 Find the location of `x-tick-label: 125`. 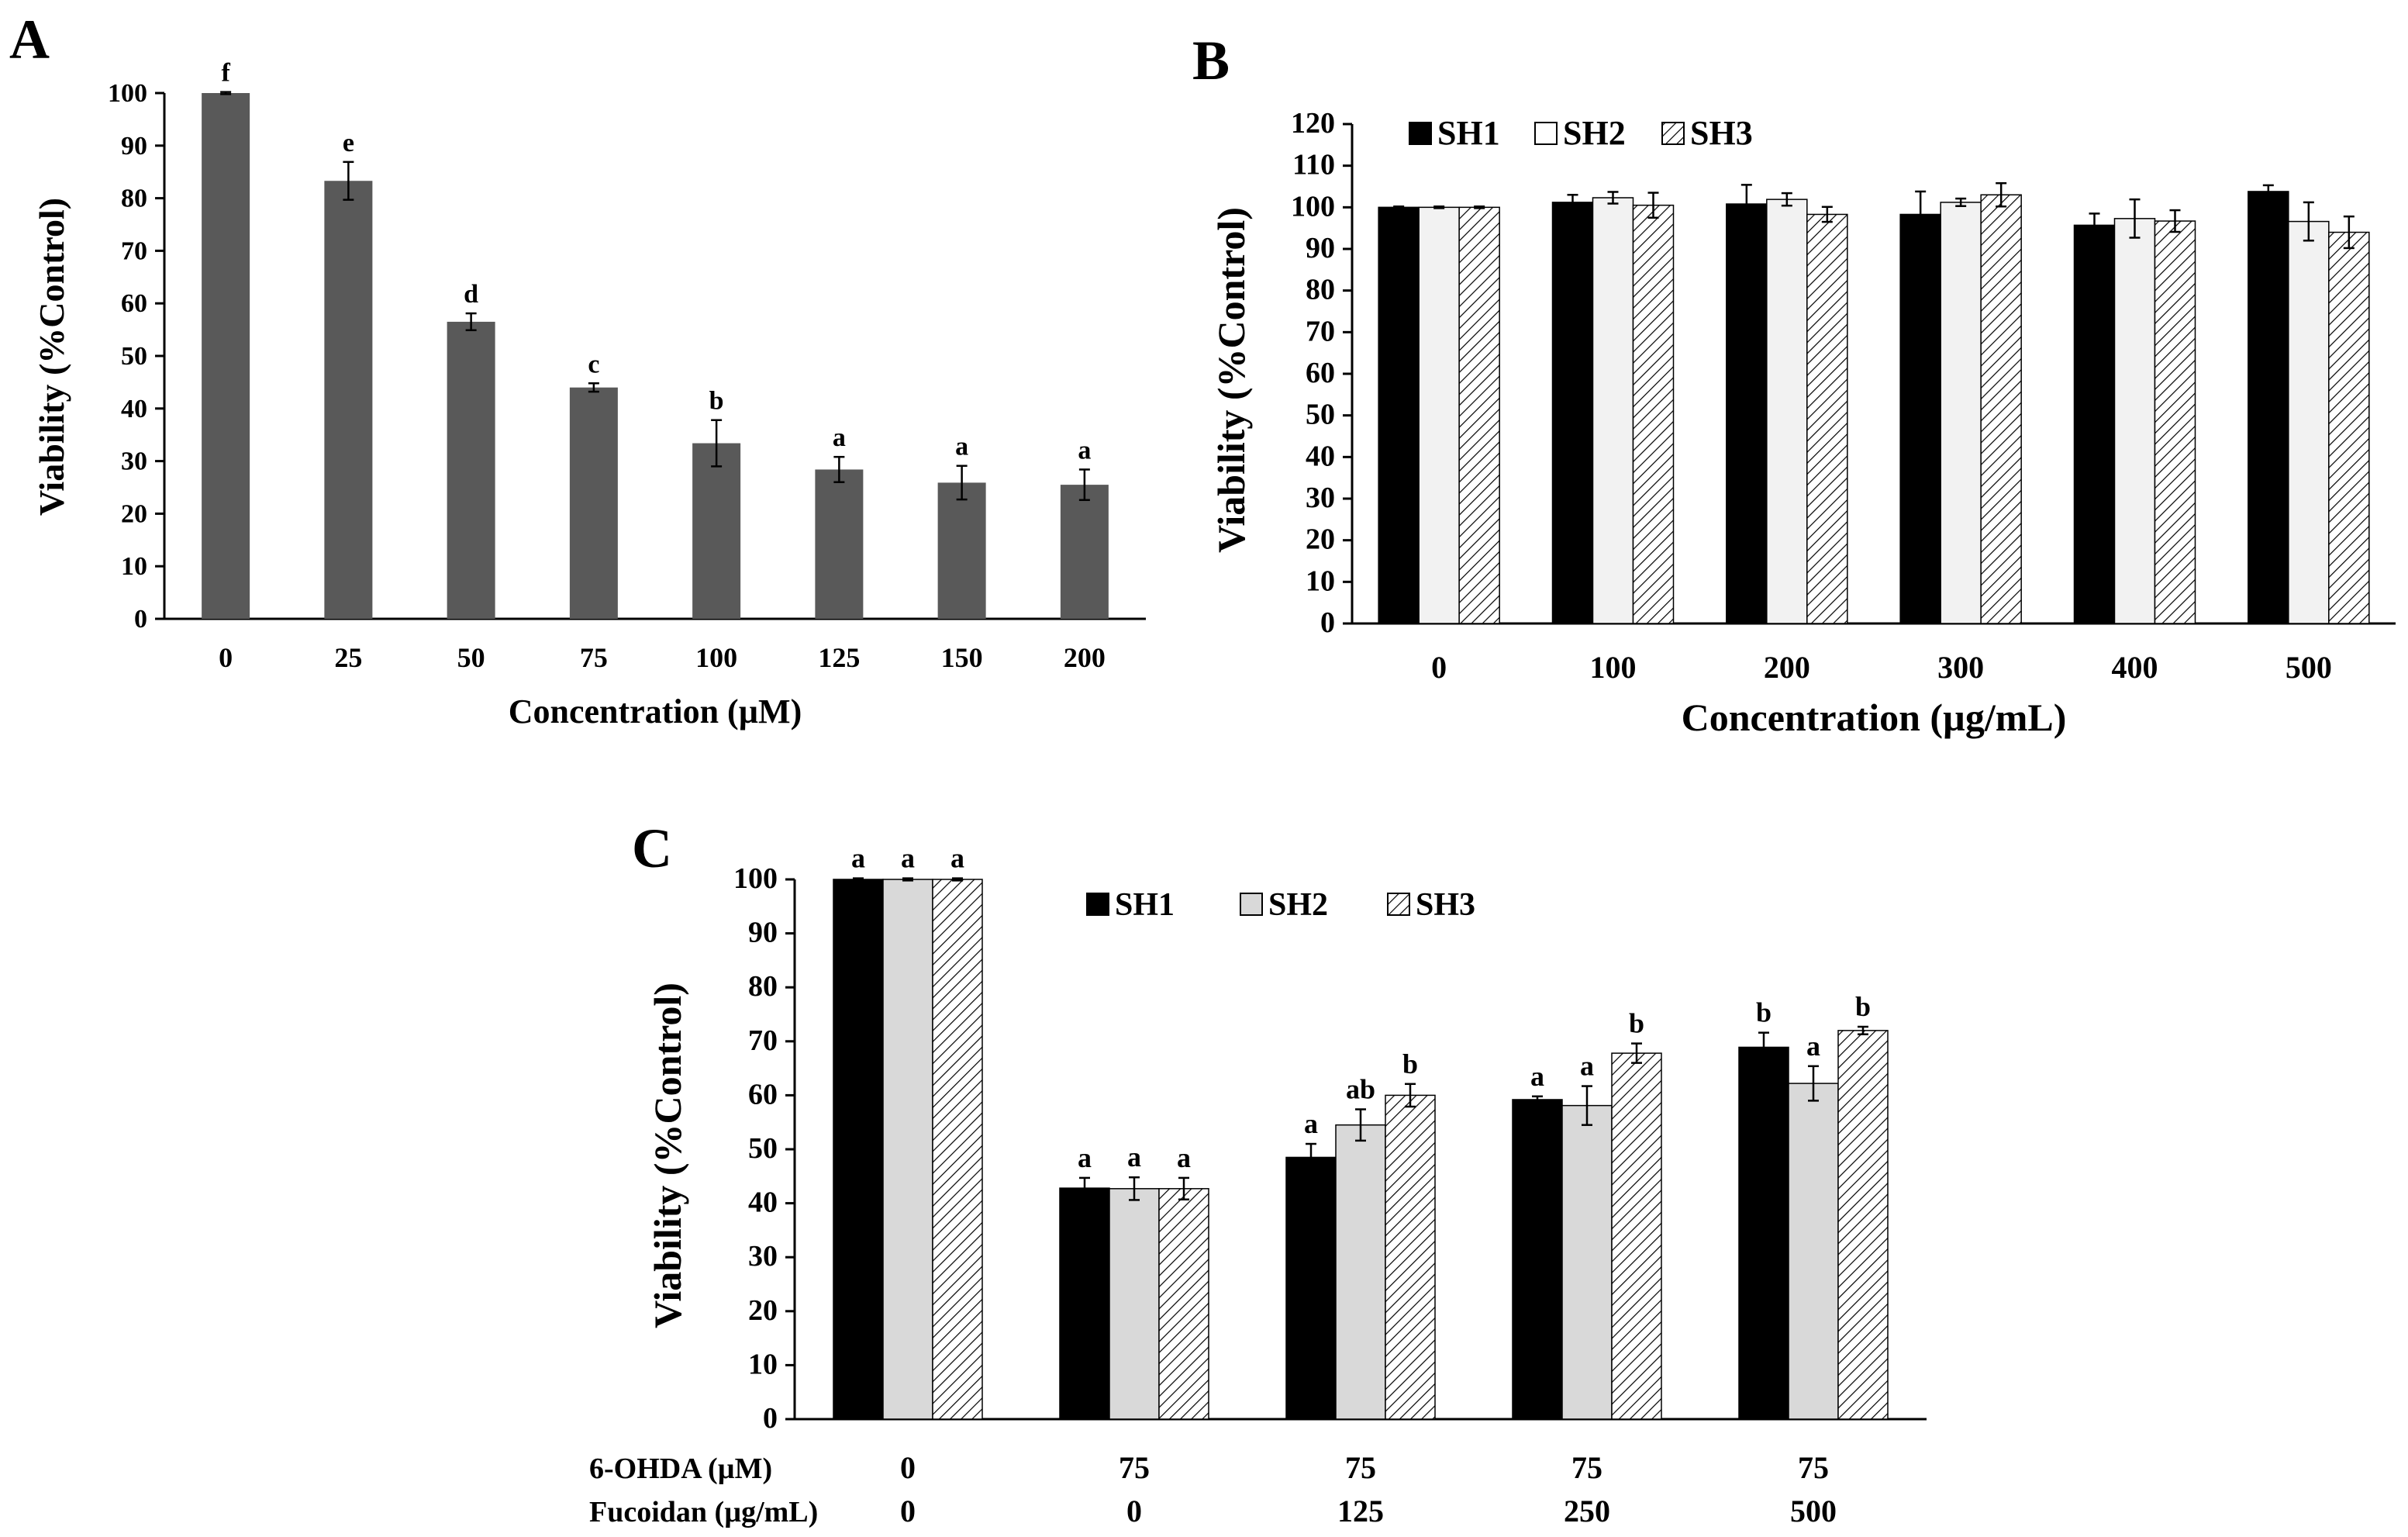

x-tick-label: 125 is located at coordinates (839, 657).